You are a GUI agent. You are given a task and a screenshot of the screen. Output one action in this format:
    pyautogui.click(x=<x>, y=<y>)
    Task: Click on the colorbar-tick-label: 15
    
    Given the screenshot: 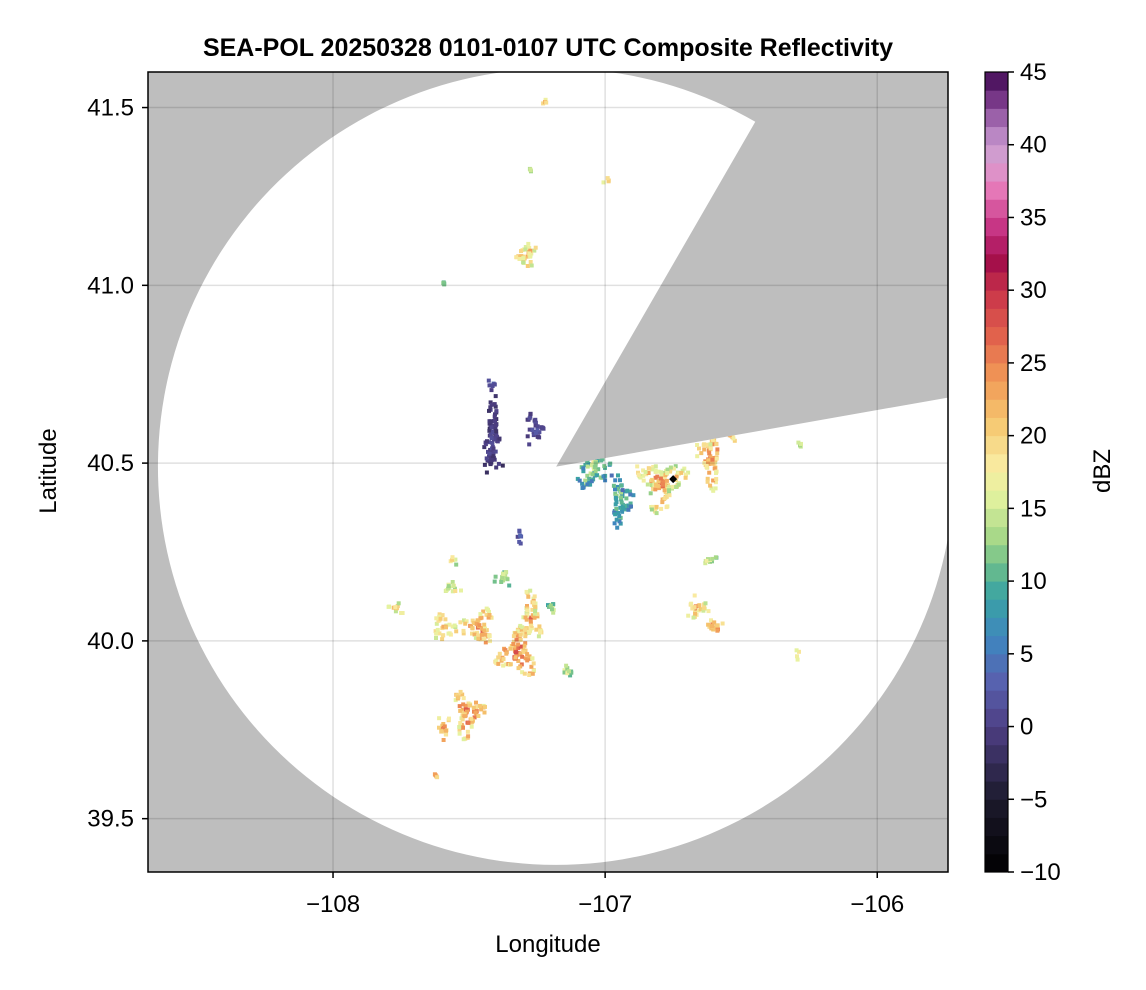 What is the action you would take?
    pyautogui.click(x=1033, y=508)
    